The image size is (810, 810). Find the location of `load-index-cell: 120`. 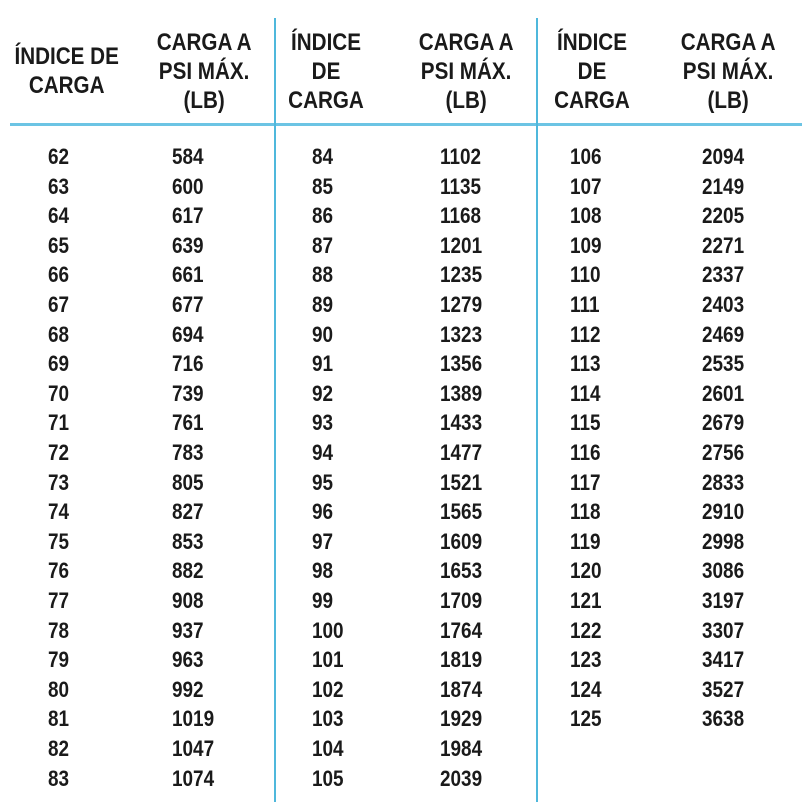

load-index-cell: 120 is located at coordinates (586, 571).